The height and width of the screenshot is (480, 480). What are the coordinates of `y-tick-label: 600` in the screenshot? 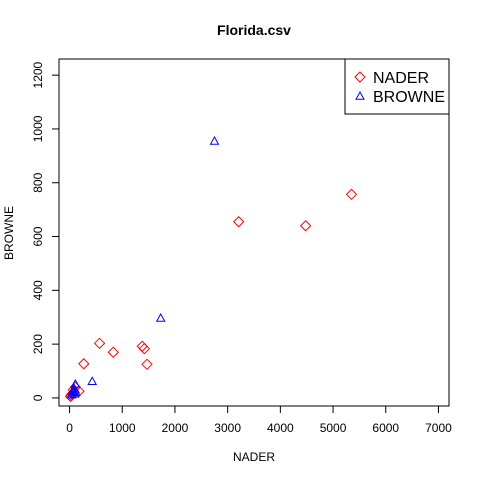 It's located at (38, 236).